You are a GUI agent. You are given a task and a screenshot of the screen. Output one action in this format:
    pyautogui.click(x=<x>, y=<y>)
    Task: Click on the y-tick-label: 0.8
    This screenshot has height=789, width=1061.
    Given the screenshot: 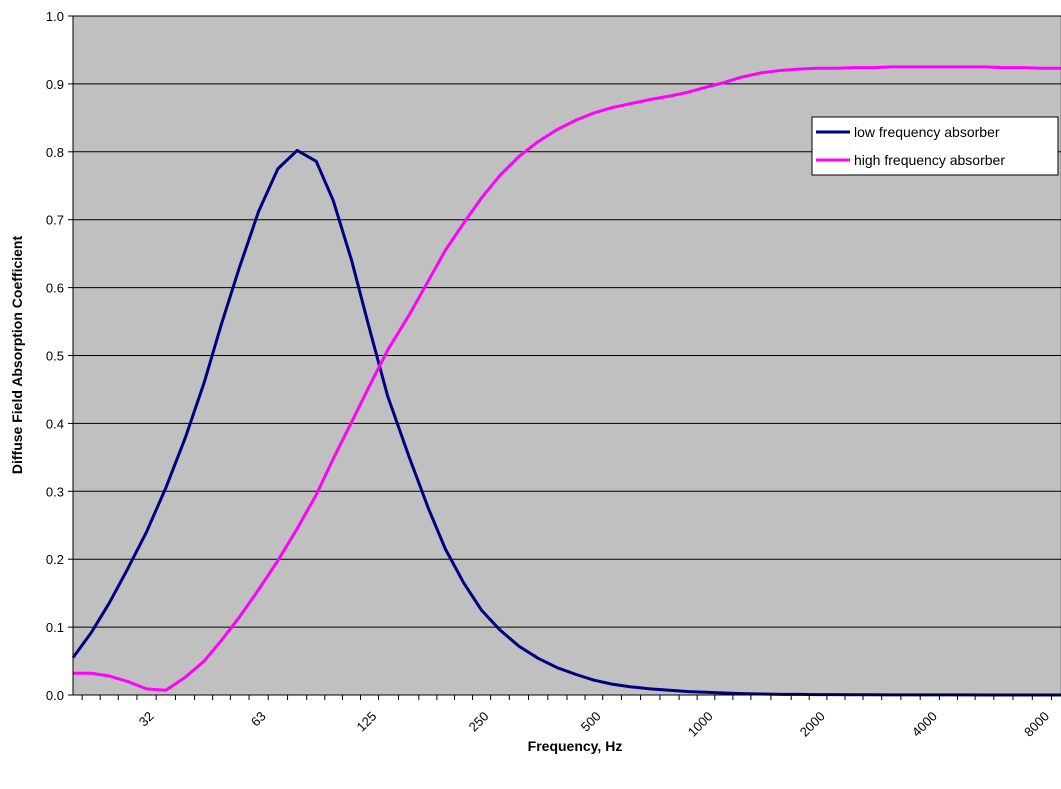 What is the action you would take?
    pyautogui.click(x=55, y=152)
    